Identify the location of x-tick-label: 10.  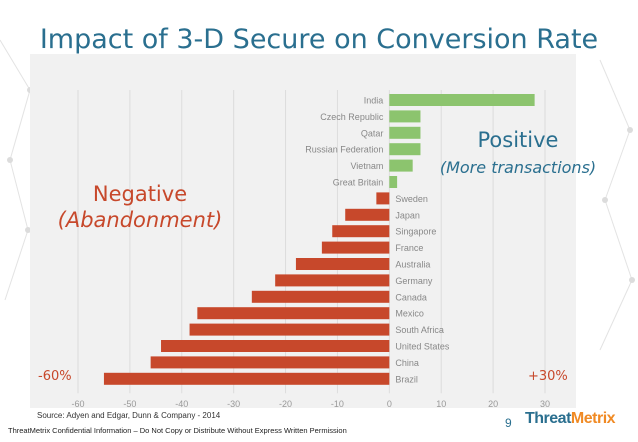
(441, 403).